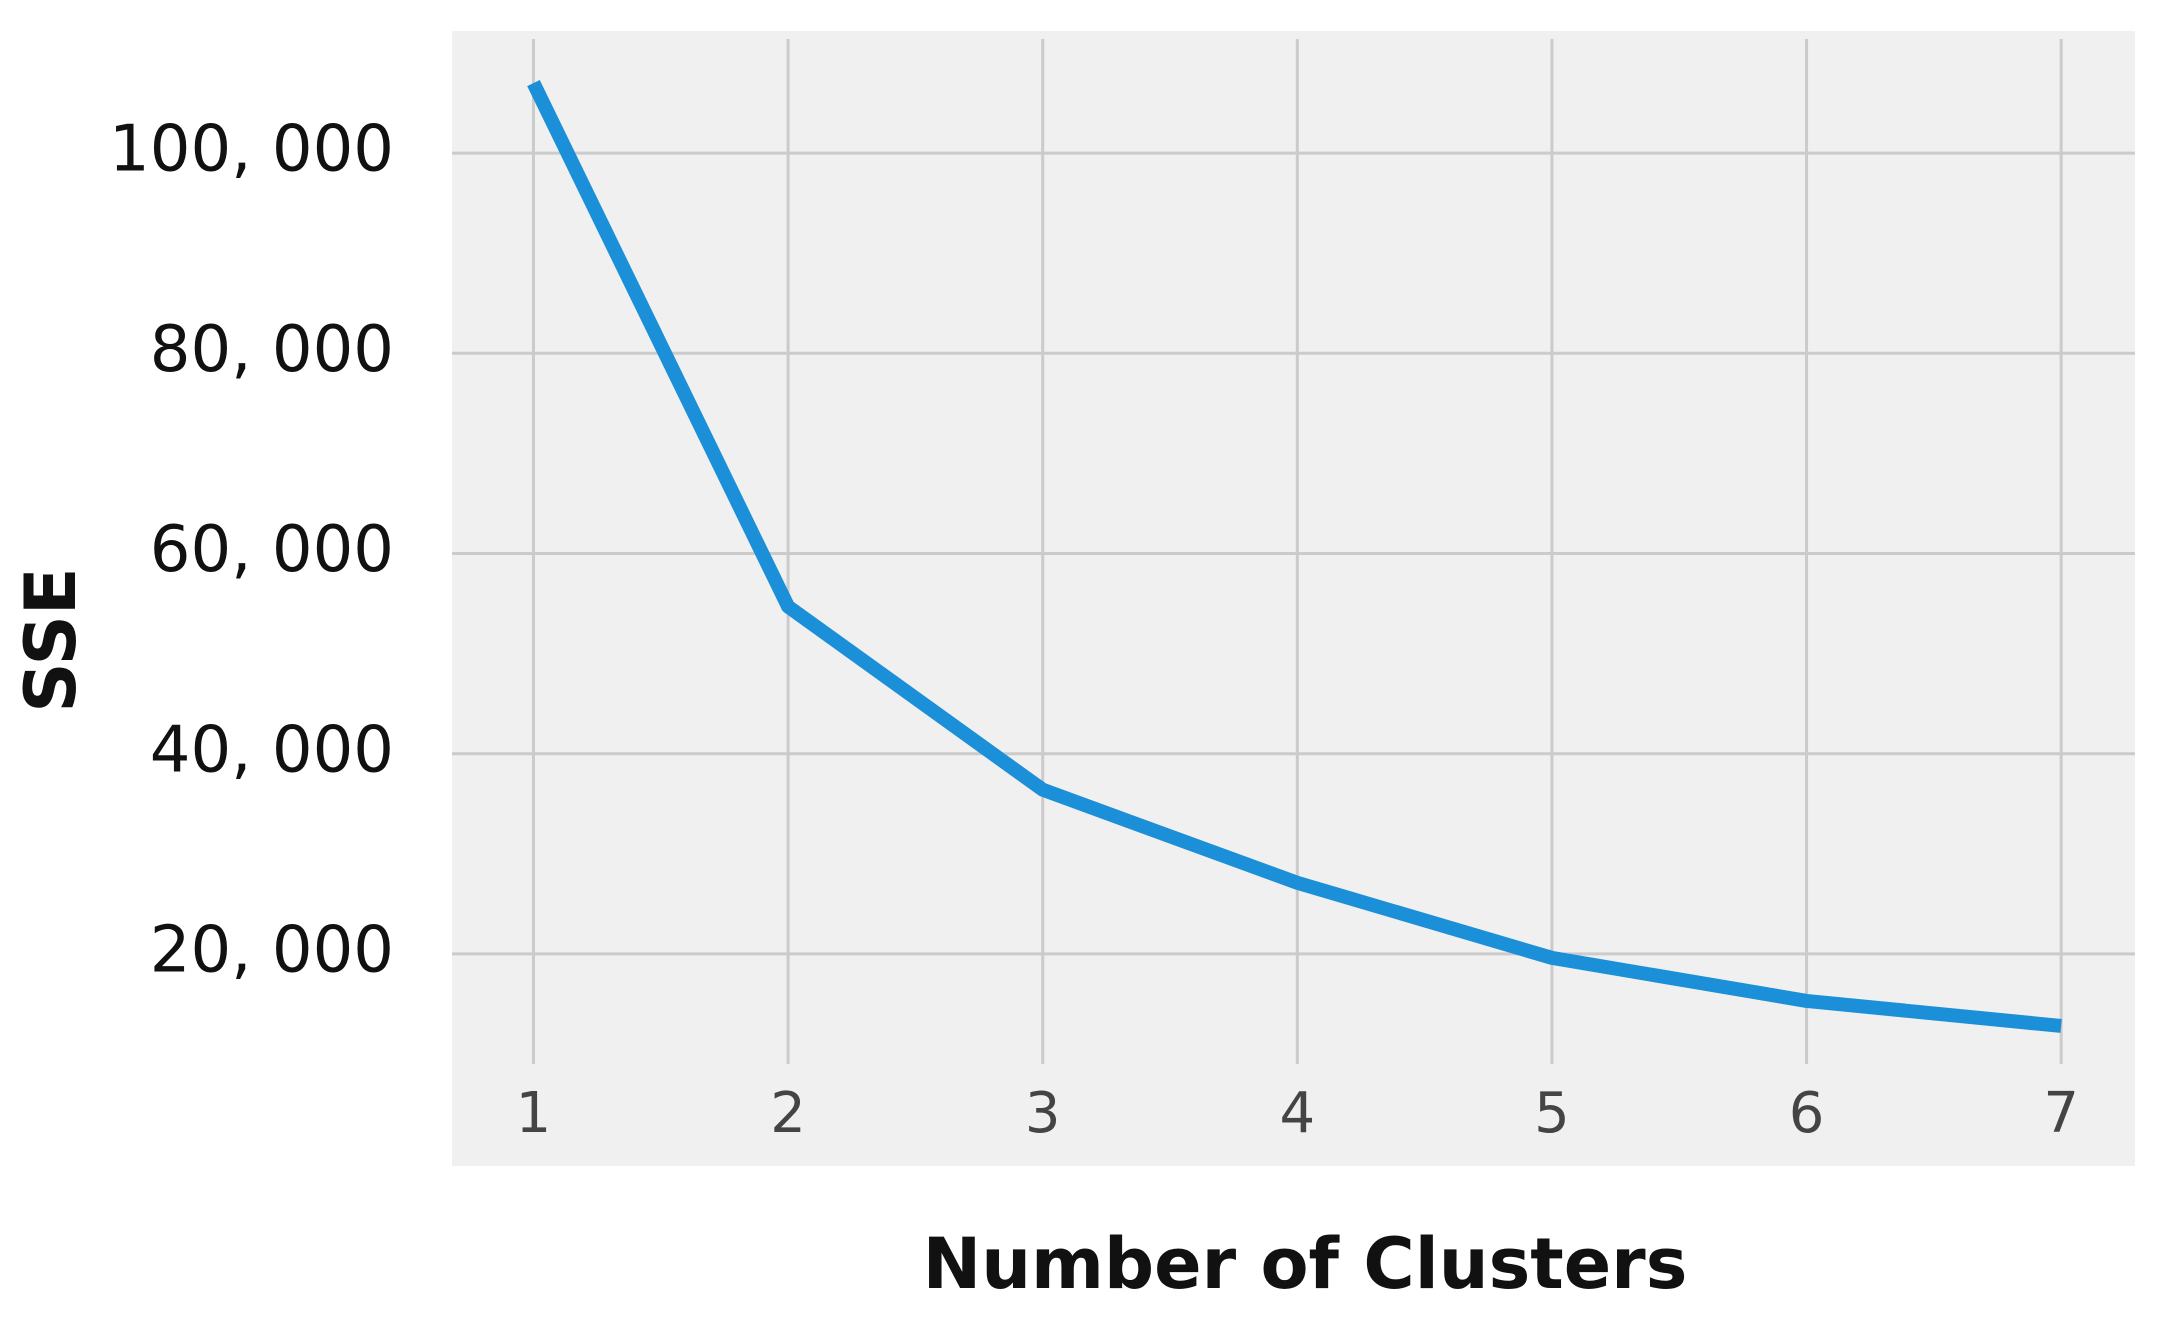  Describe the element at coordinates (251, 150) in the screenshot. I see `y-tick-label: 100, 000` at that location.